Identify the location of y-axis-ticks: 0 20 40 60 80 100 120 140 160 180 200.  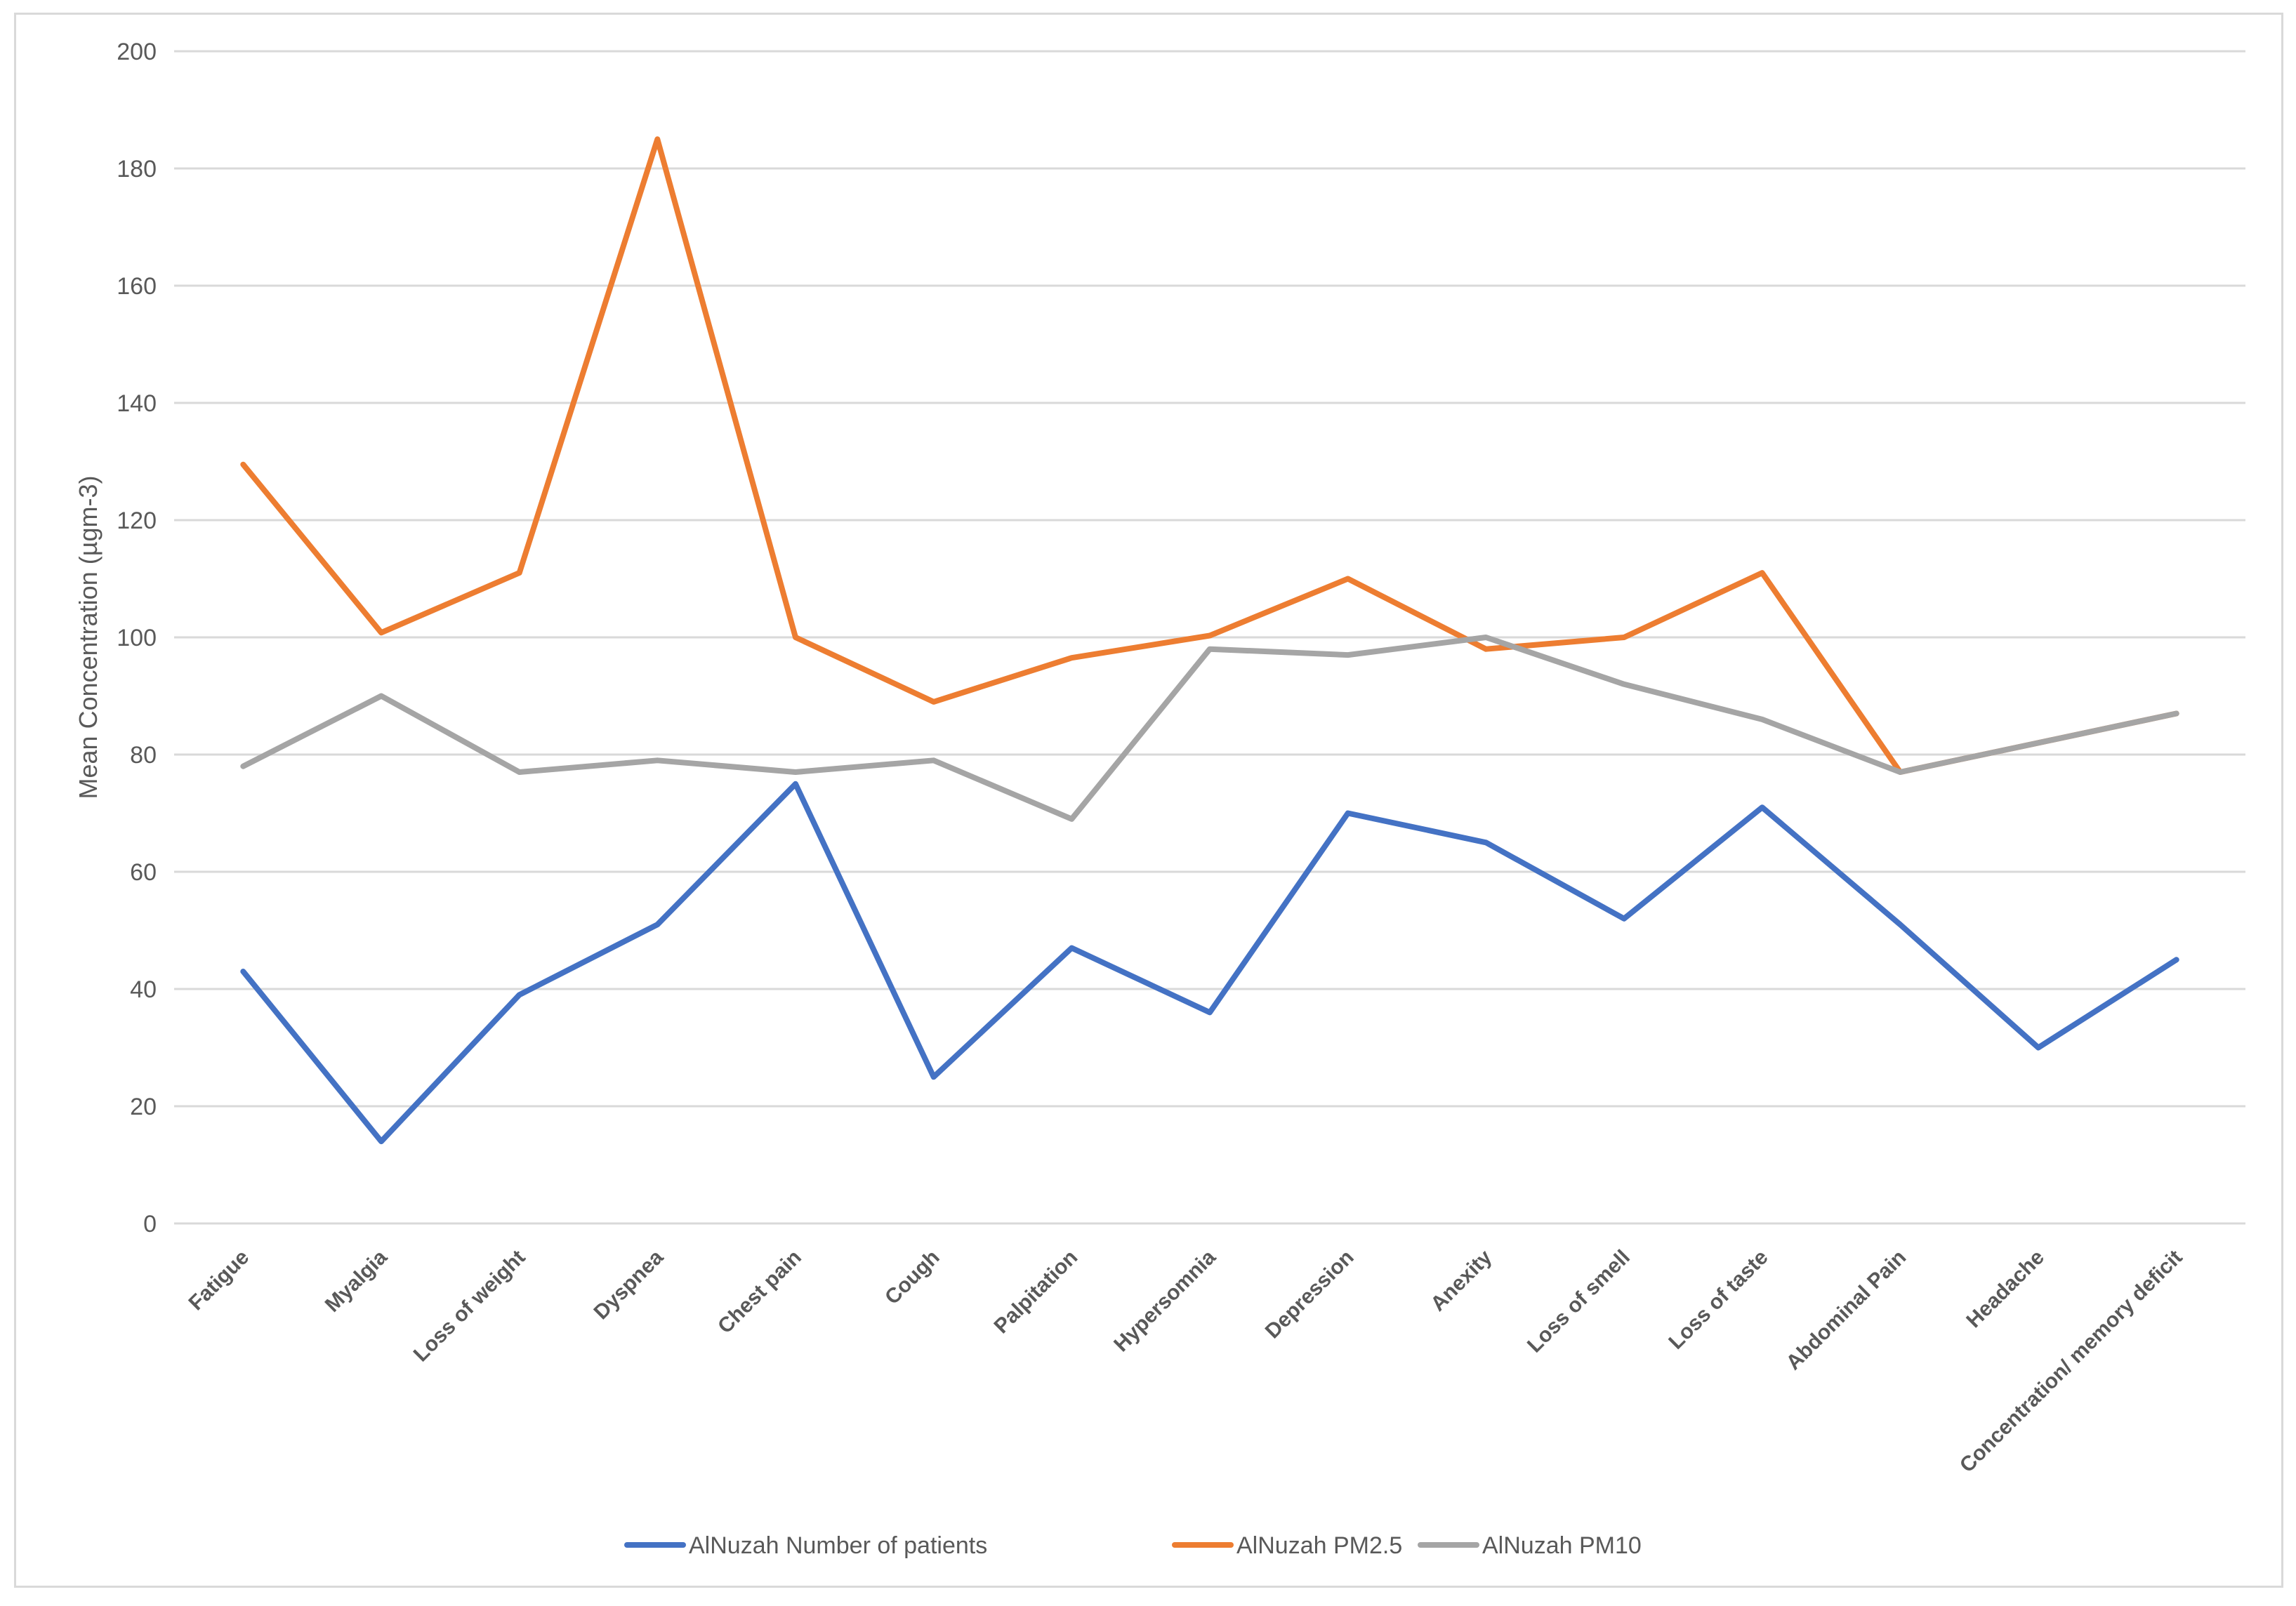
(137, 638).